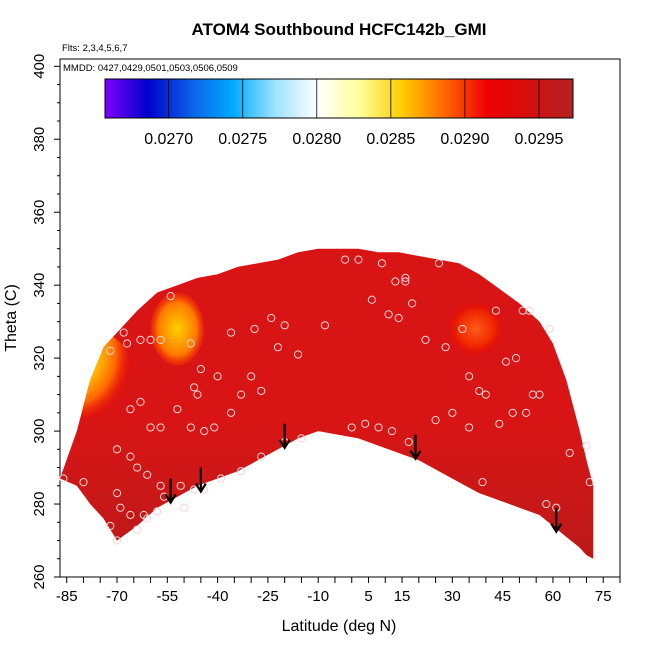 This screenshot has height=650, width=650. I want to click on arrows, so click(363, 478).